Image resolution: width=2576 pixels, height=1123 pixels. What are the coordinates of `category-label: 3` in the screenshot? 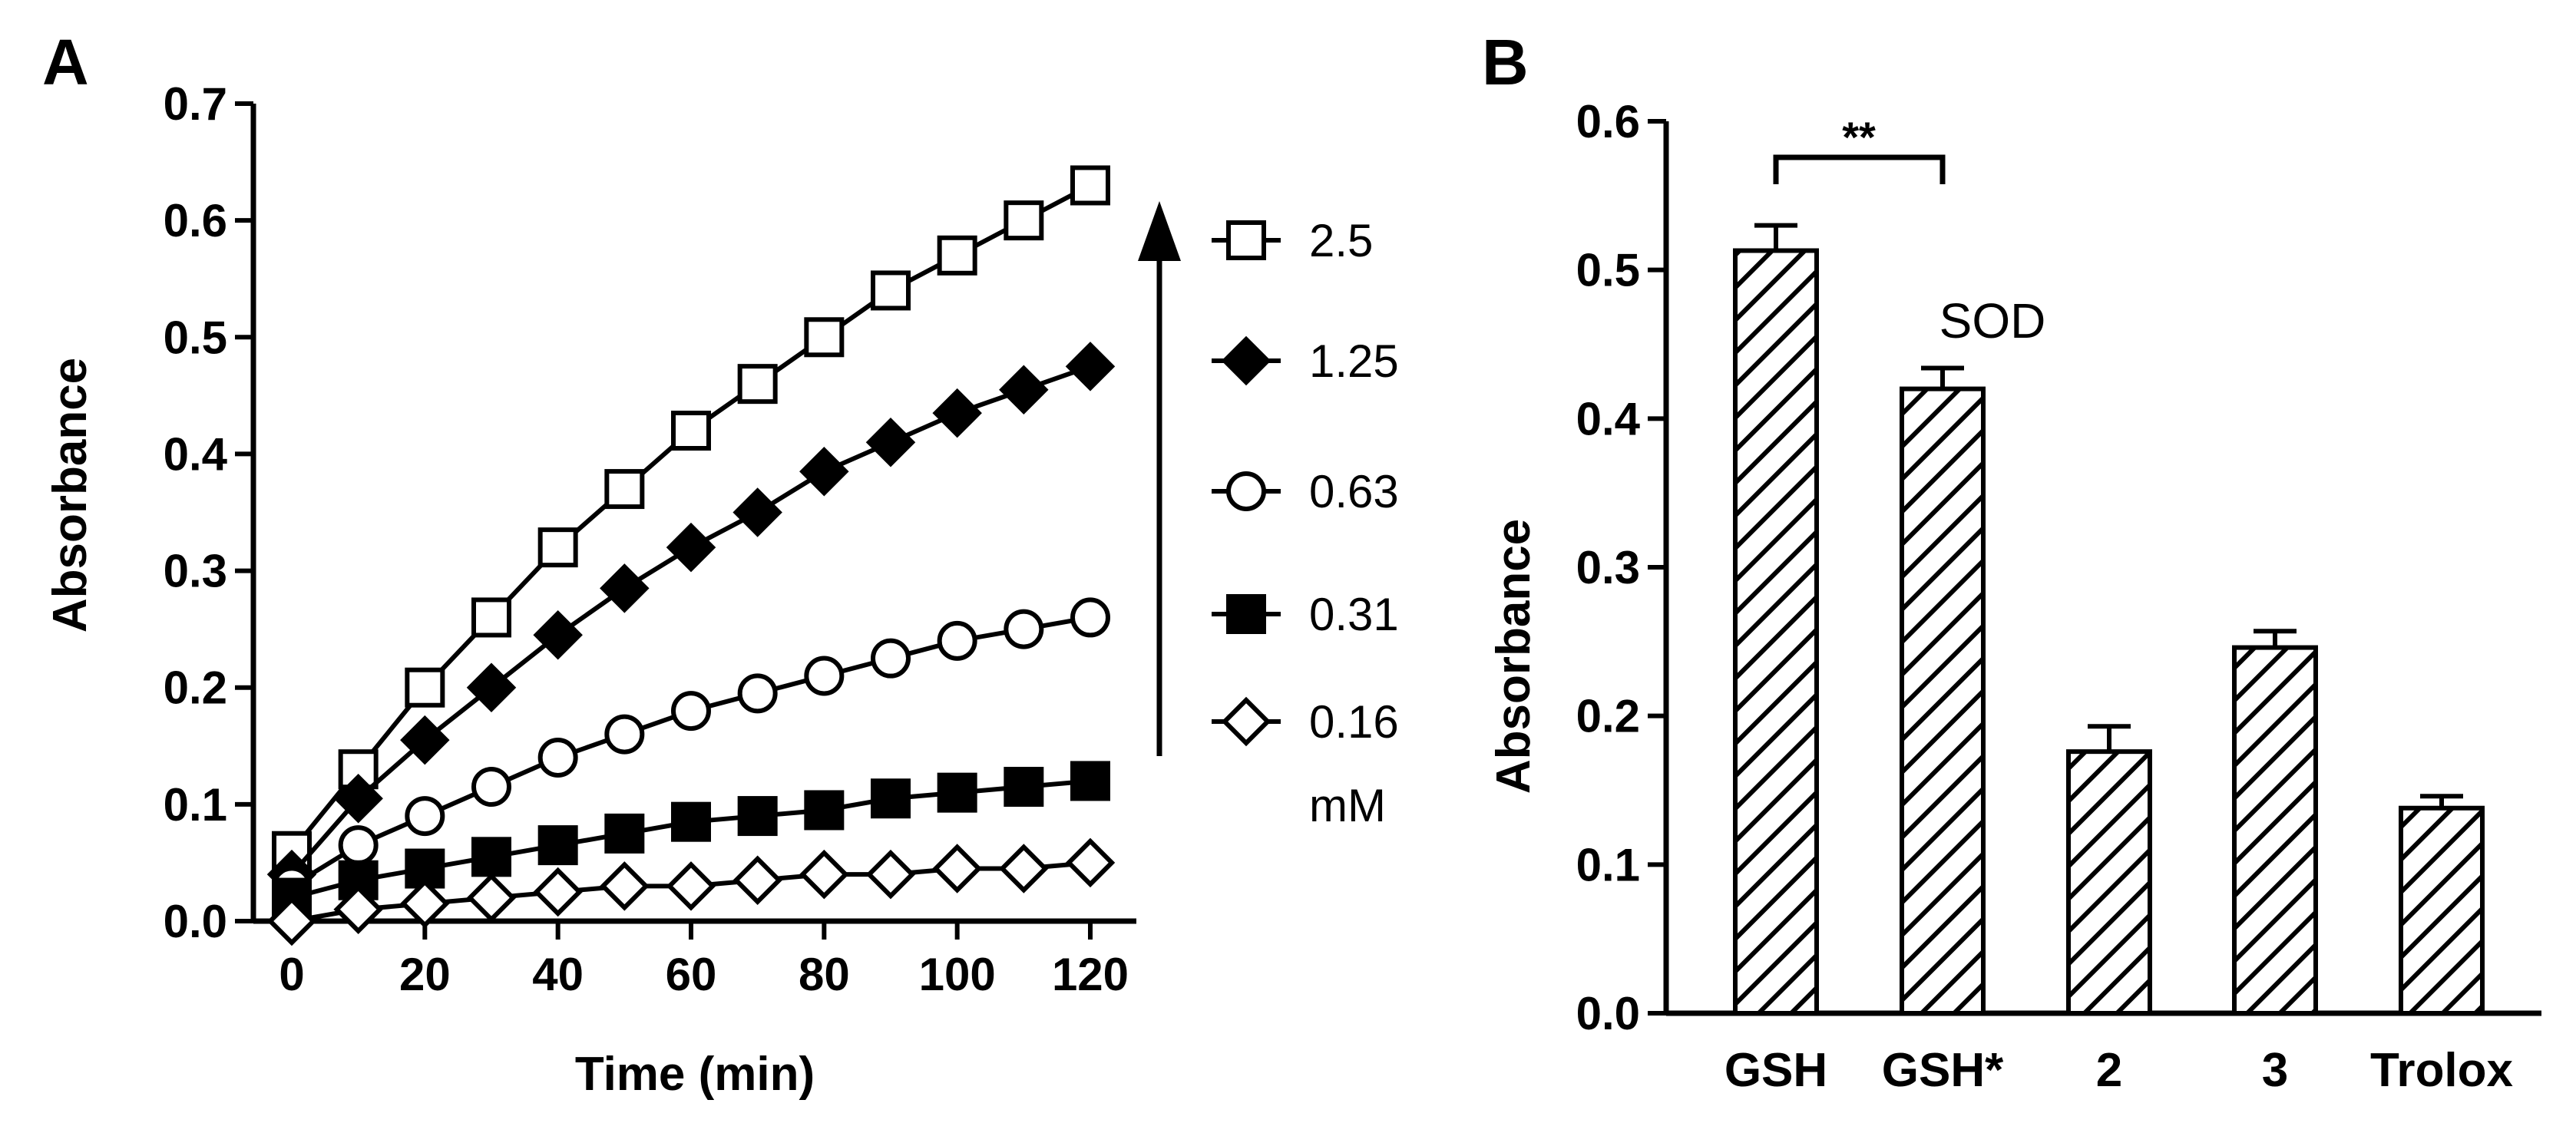 It's located at (2275, 1070).